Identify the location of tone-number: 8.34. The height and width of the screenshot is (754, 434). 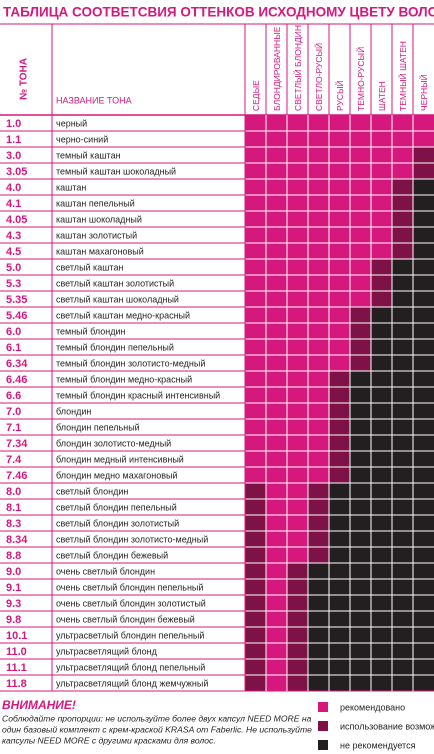
(17, 540).